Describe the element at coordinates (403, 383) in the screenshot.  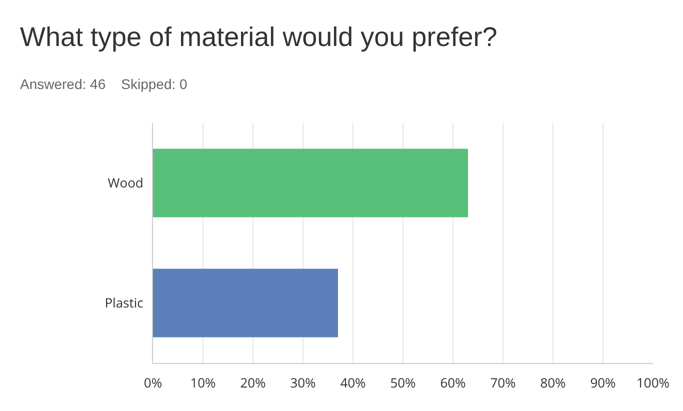
I see `x-tick-label: 50%` at that location.